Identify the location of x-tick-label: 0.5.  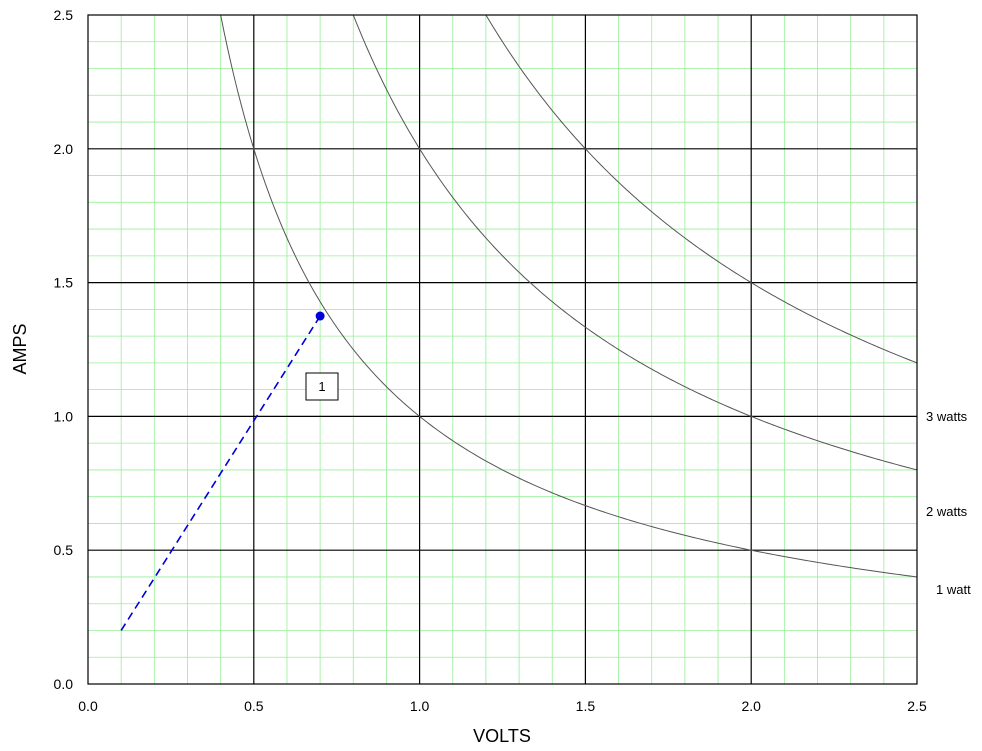
(254, 706).